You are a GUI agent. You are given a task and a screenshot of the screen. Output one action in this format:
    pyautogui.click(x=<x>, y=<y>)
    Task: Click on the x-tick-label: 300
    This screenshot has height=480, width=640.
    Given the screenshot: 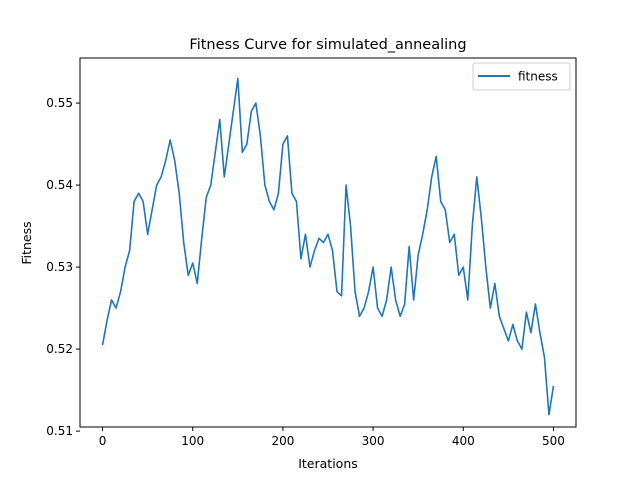 What is the action you would take?
    pyautogui.click(x=373, y=441)
    